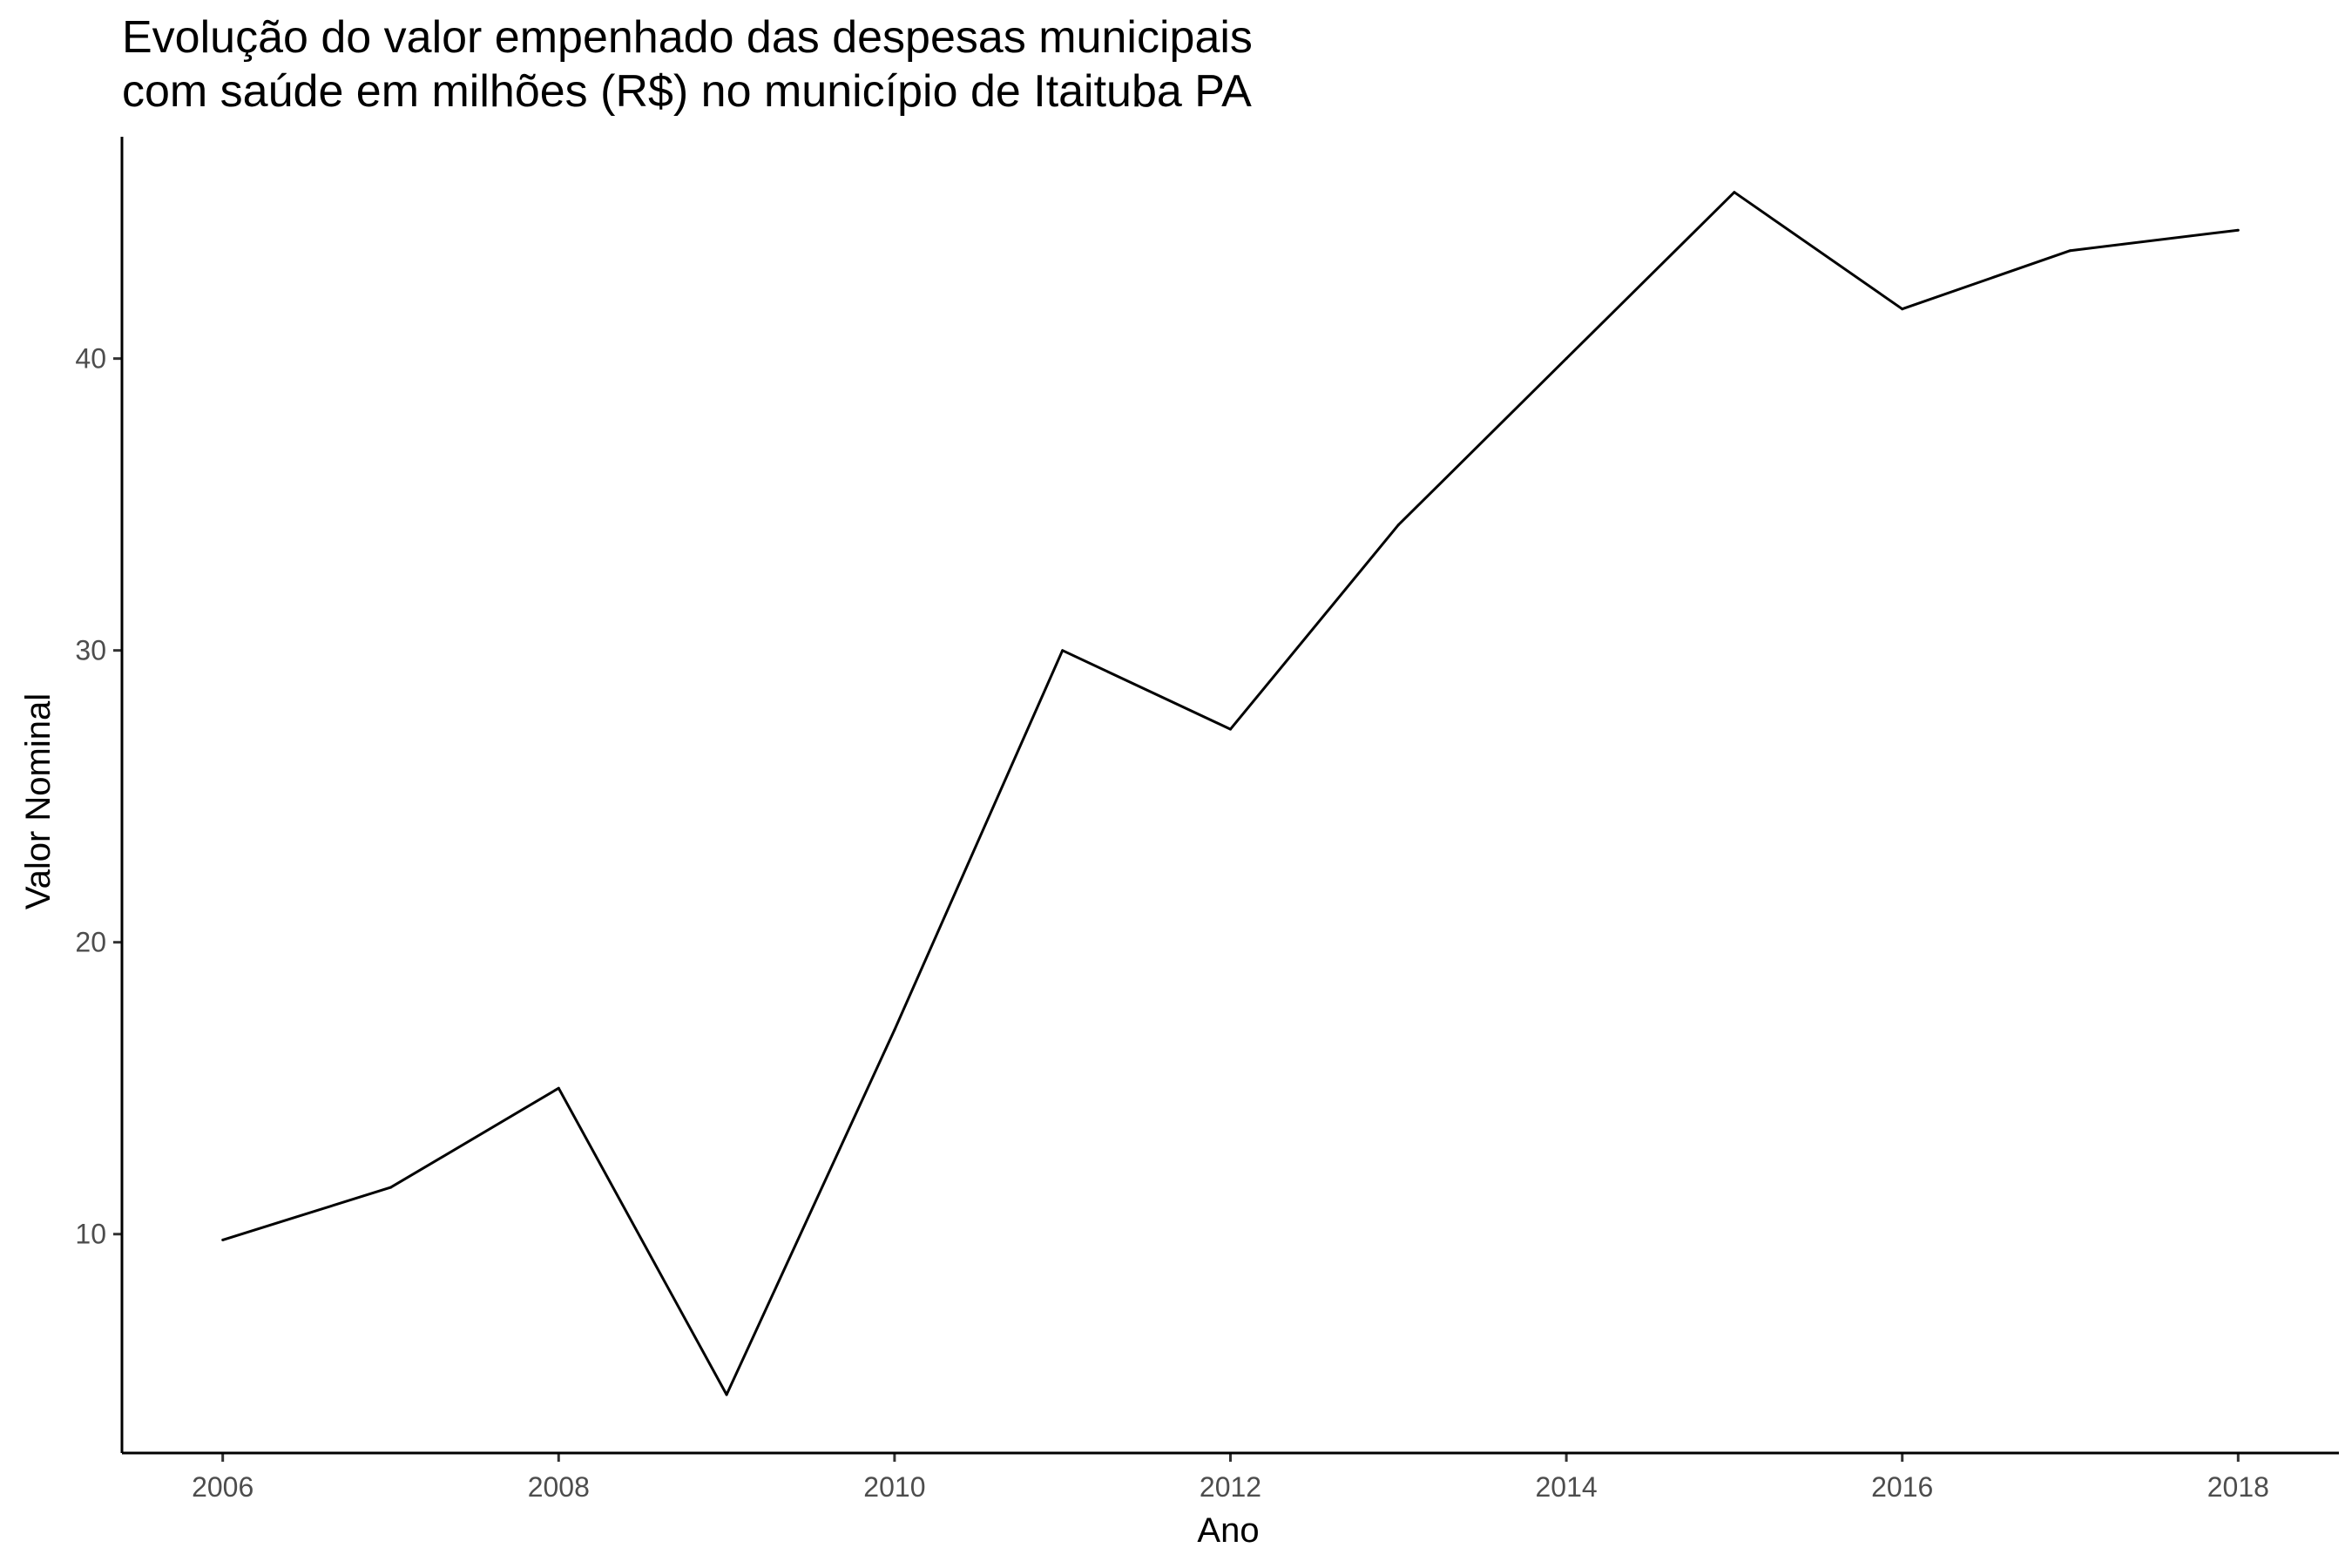 Image resolution: width=2352 pixels, height=1568 pixels. Describe the element at coordinates (894, 1487) in the screenshot. I see `x-tick-label: 2010` at that location.